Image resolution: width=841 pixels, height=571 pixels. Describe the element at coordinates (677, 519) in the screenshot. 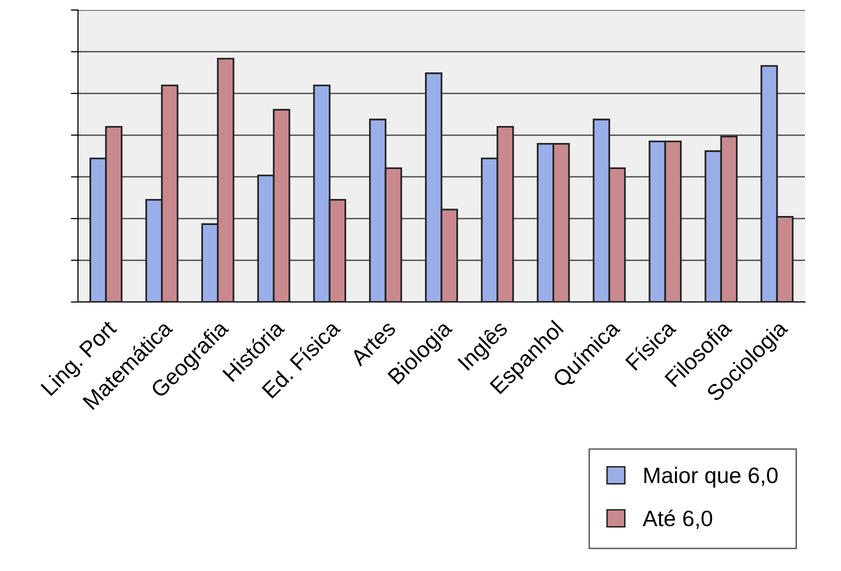

I see `legend-label: Até 6,0` at that location.